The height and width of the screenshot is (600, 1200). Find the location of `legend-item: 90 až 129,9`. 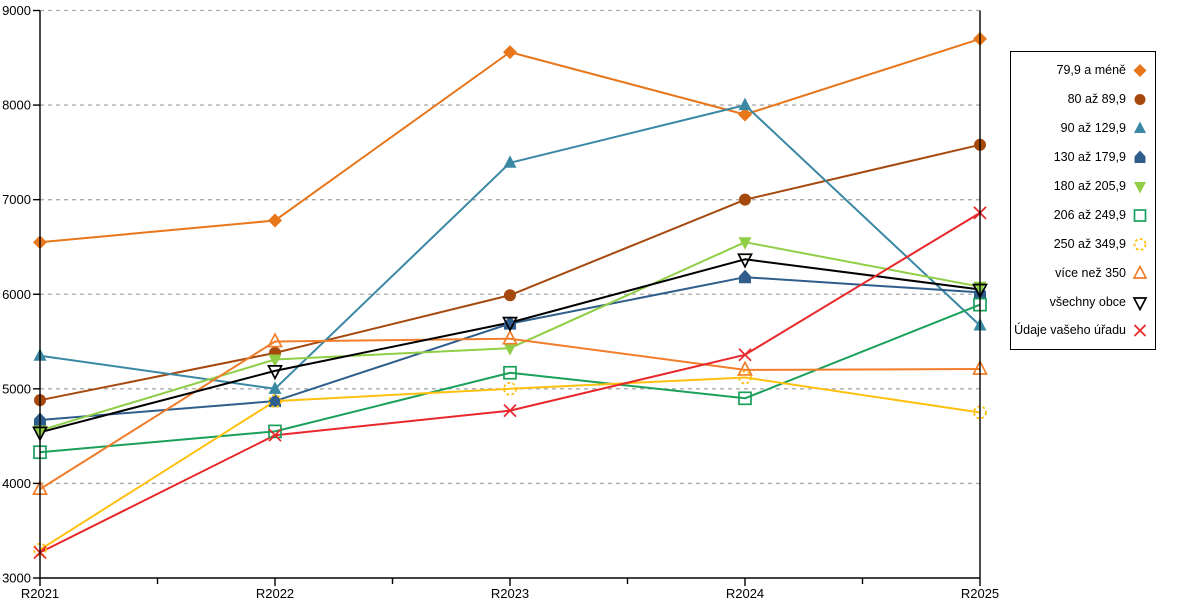

legend-item: 90 až 129,9 is located at coordinates (1082, 128).